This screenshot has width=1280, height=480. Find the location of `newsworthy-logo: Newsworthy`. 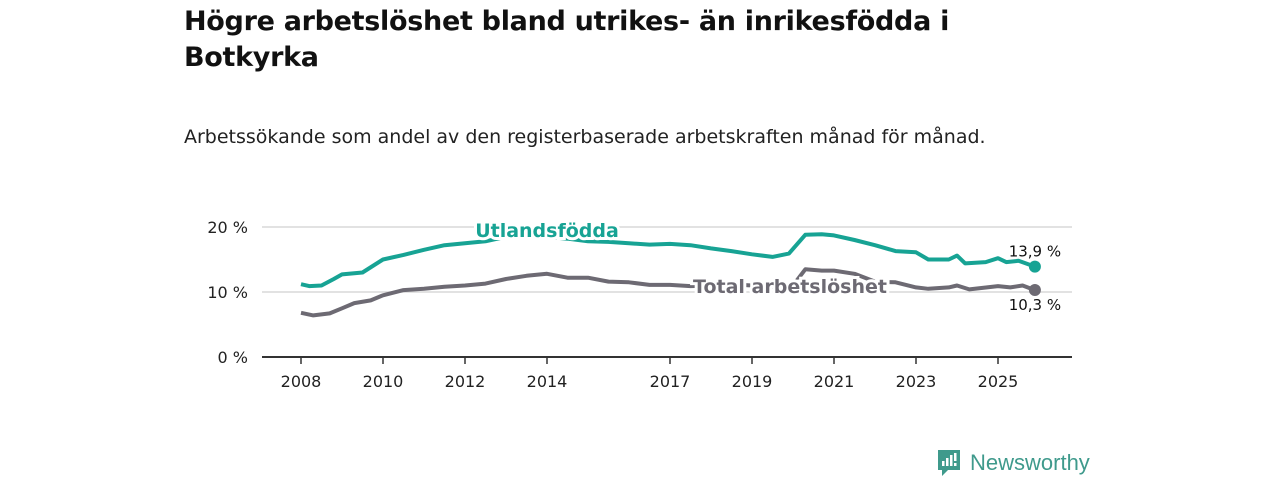

newsworthy-logo: Newsworthy is located at coordinates (1013, 463).